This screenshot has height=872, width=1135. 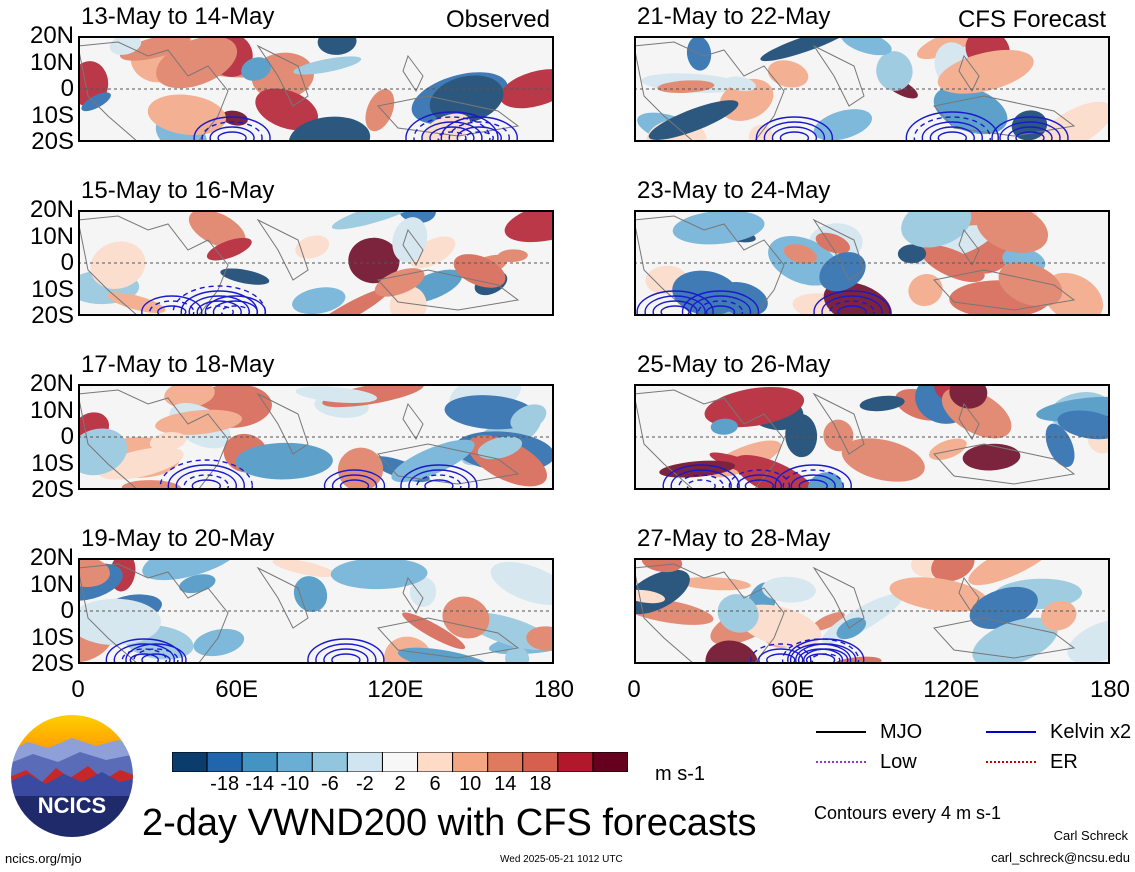 What do you see at coordinates (1031, 19) in the screenshot?
I see `panel-tag: CFS Forecast` at bounding box center [1031, 19].